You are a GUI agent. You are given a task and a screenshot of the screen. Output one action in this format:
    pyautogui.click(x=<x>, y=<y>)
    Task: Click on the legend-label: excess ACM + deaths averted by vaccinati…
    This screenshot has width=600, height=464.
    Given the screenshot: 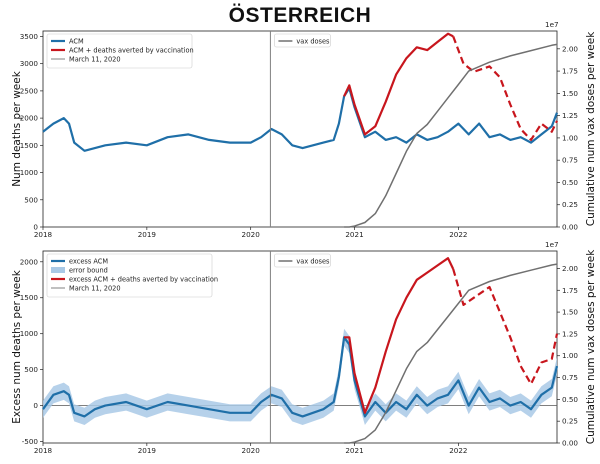 What is the action you would take?
    pyautogui.click(x=143, y=279)
    